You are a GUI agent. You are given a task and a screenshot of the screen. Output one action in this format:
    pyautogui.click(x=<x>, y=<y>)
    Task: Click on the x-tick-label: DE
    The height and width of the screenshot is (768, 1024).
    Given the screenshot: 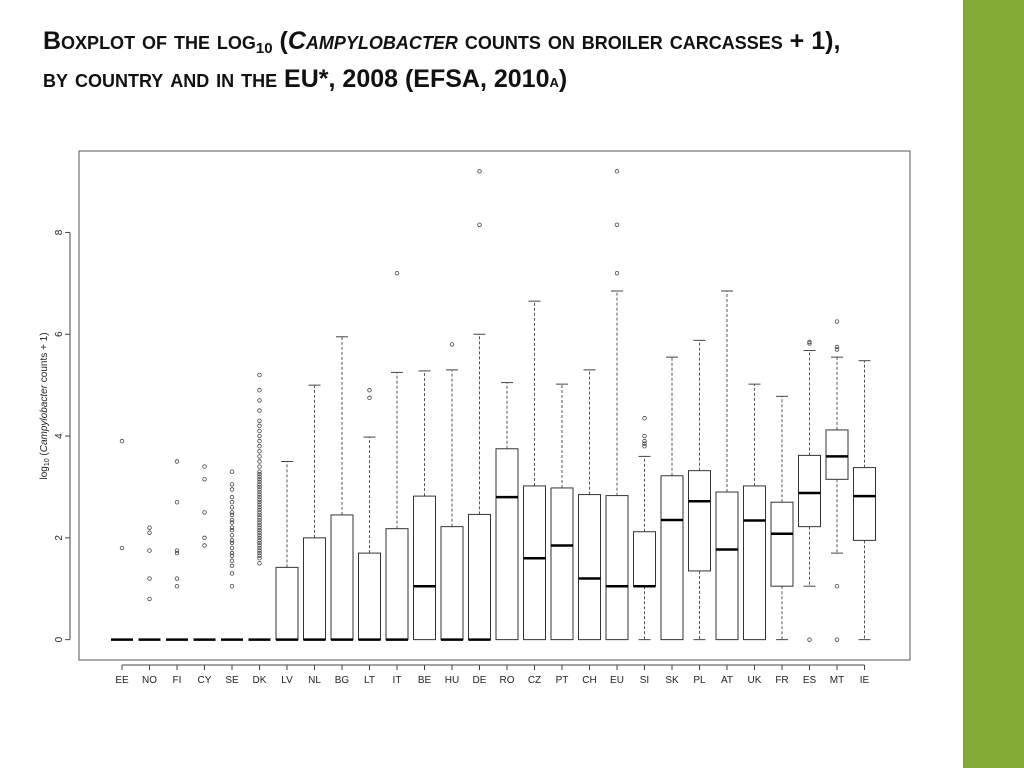 What is the action you would take?
    pyautogui.click(x=480, y=680)
    